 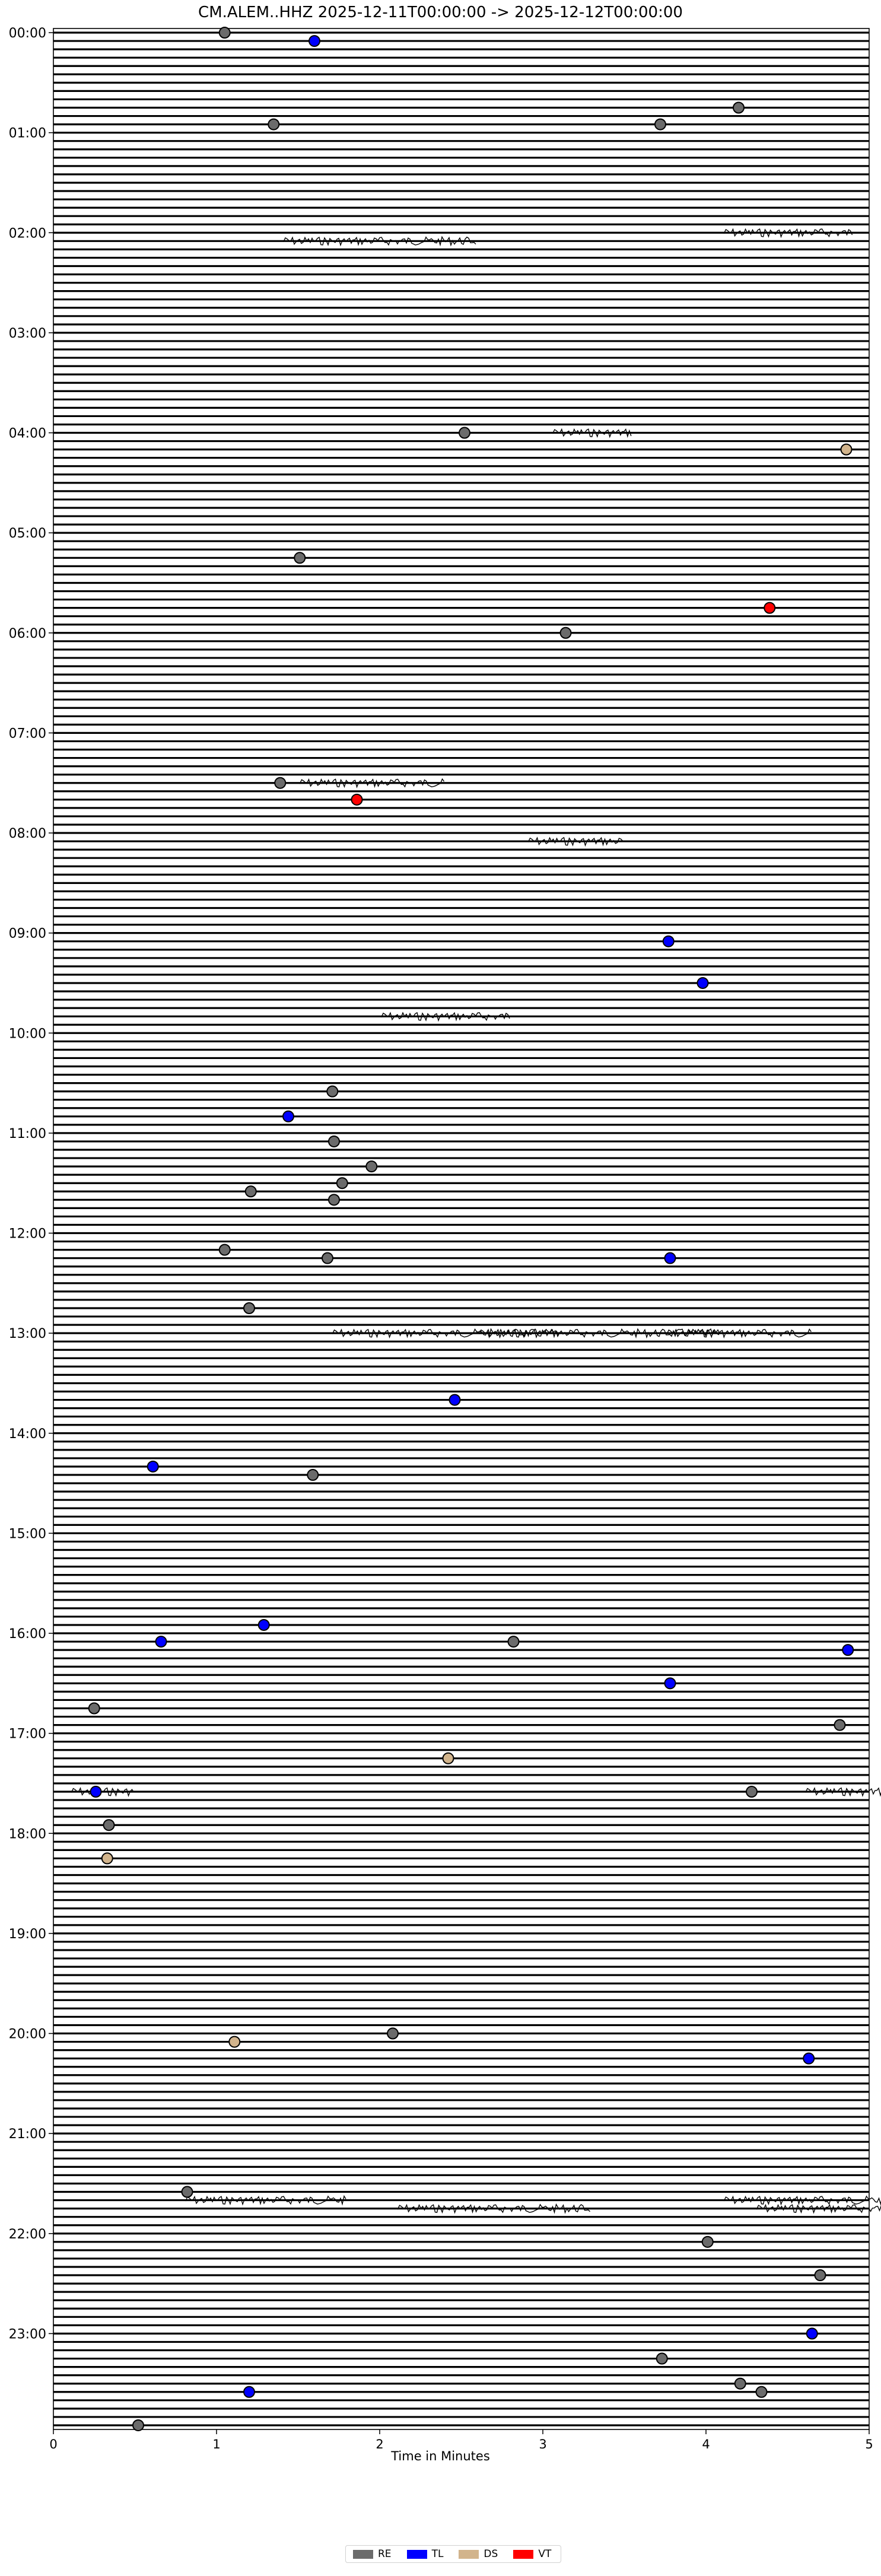 What do you see at coordinates (27, 1334) in the screenshot?
I see `y-tick-label: 13:00` at bounding box center [27, 1334].